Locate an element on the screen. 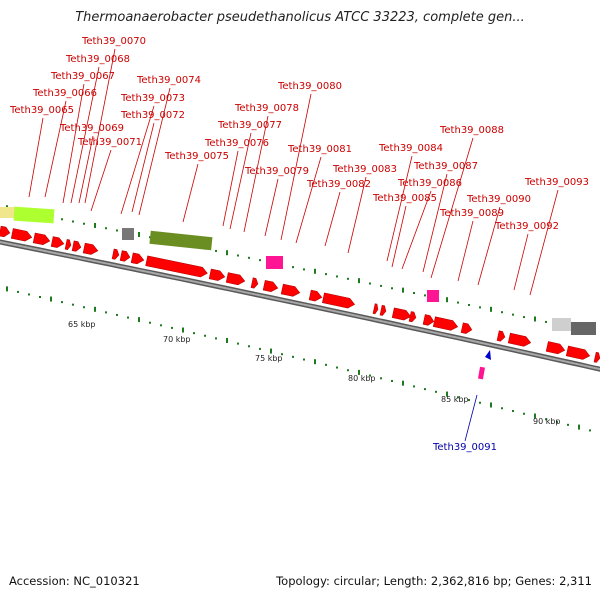 This screenshot has height=600, width=600. gene-label: Teth39_0092 is located at coordinates (526, 226).